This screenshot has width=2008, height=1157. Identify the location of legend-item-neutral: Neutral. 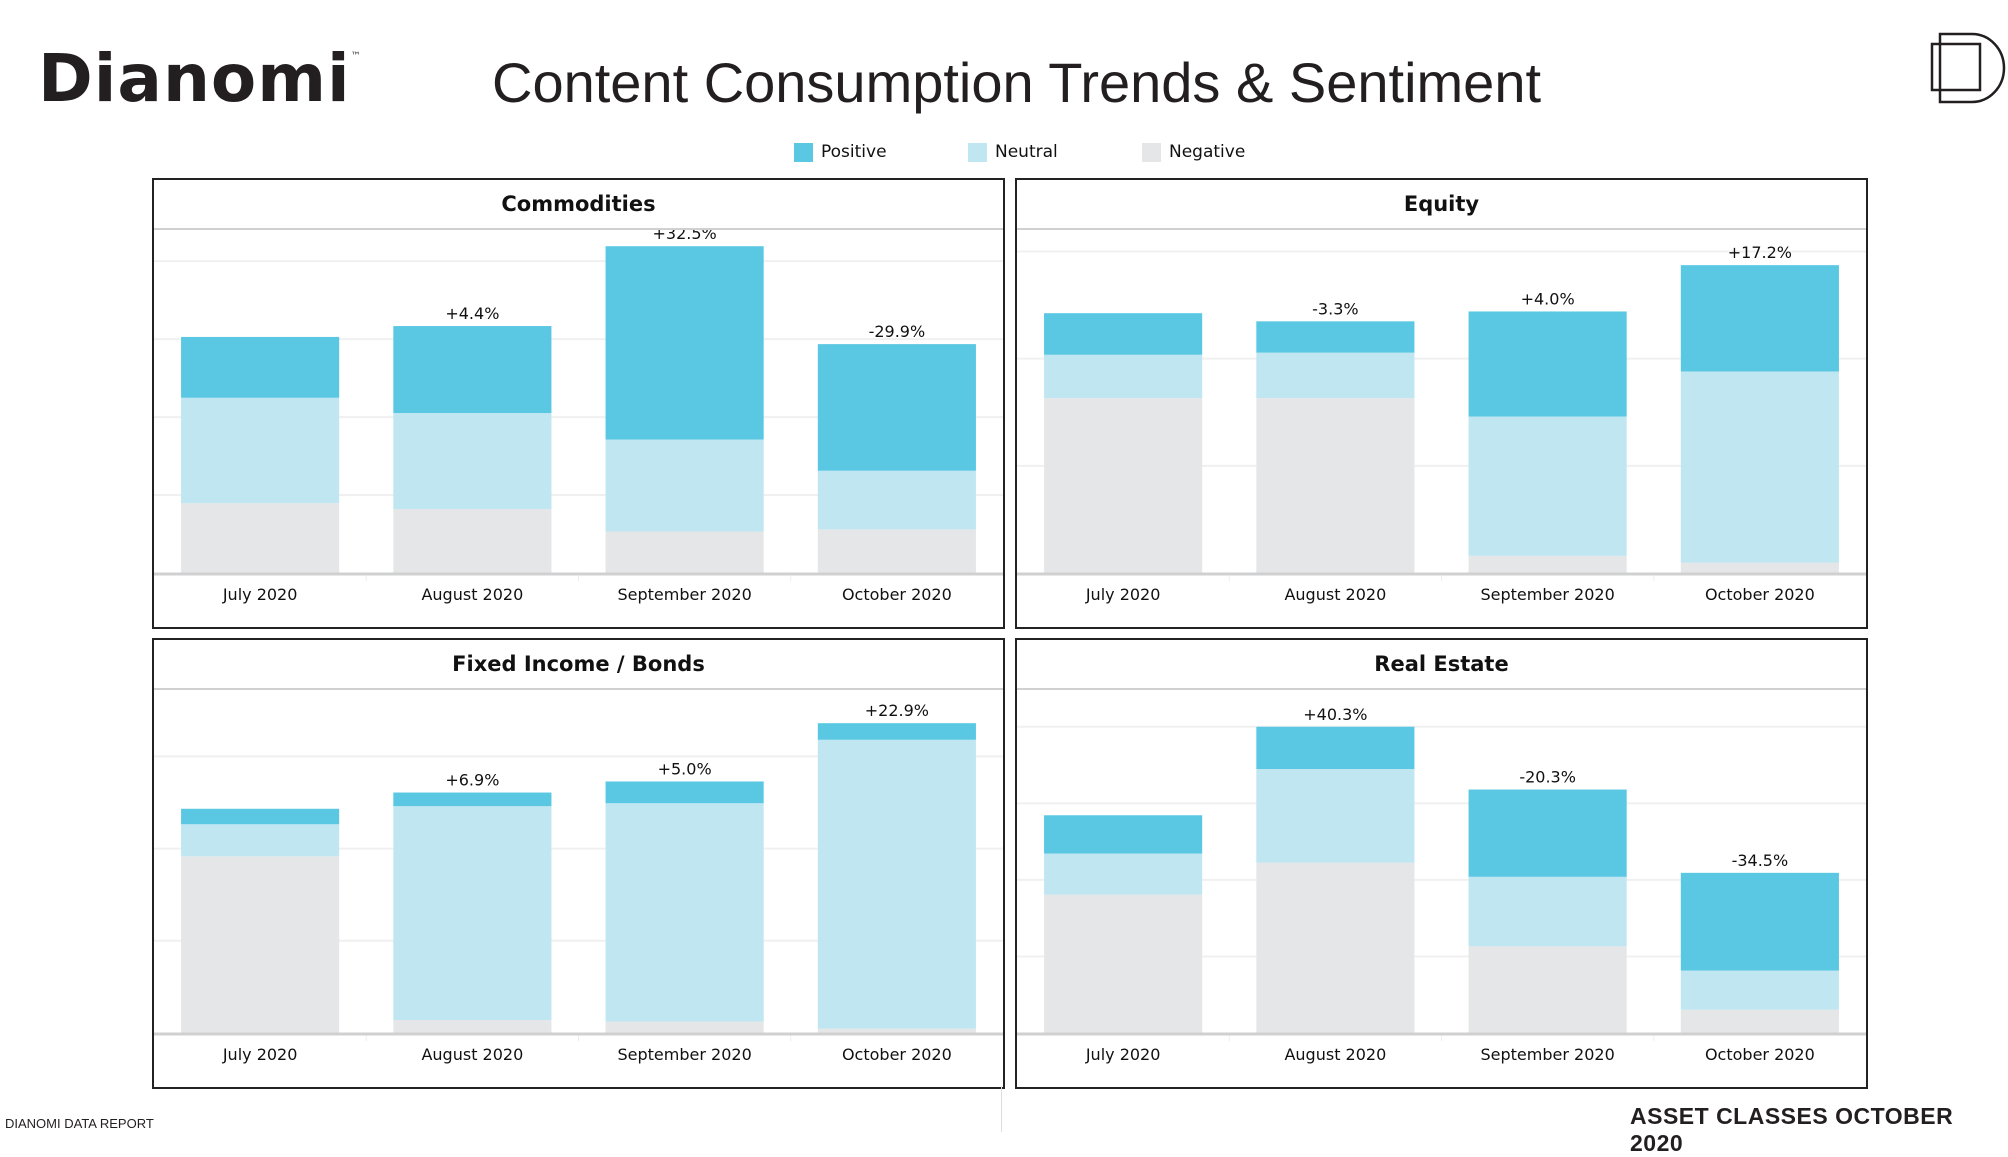
(1013, 152).